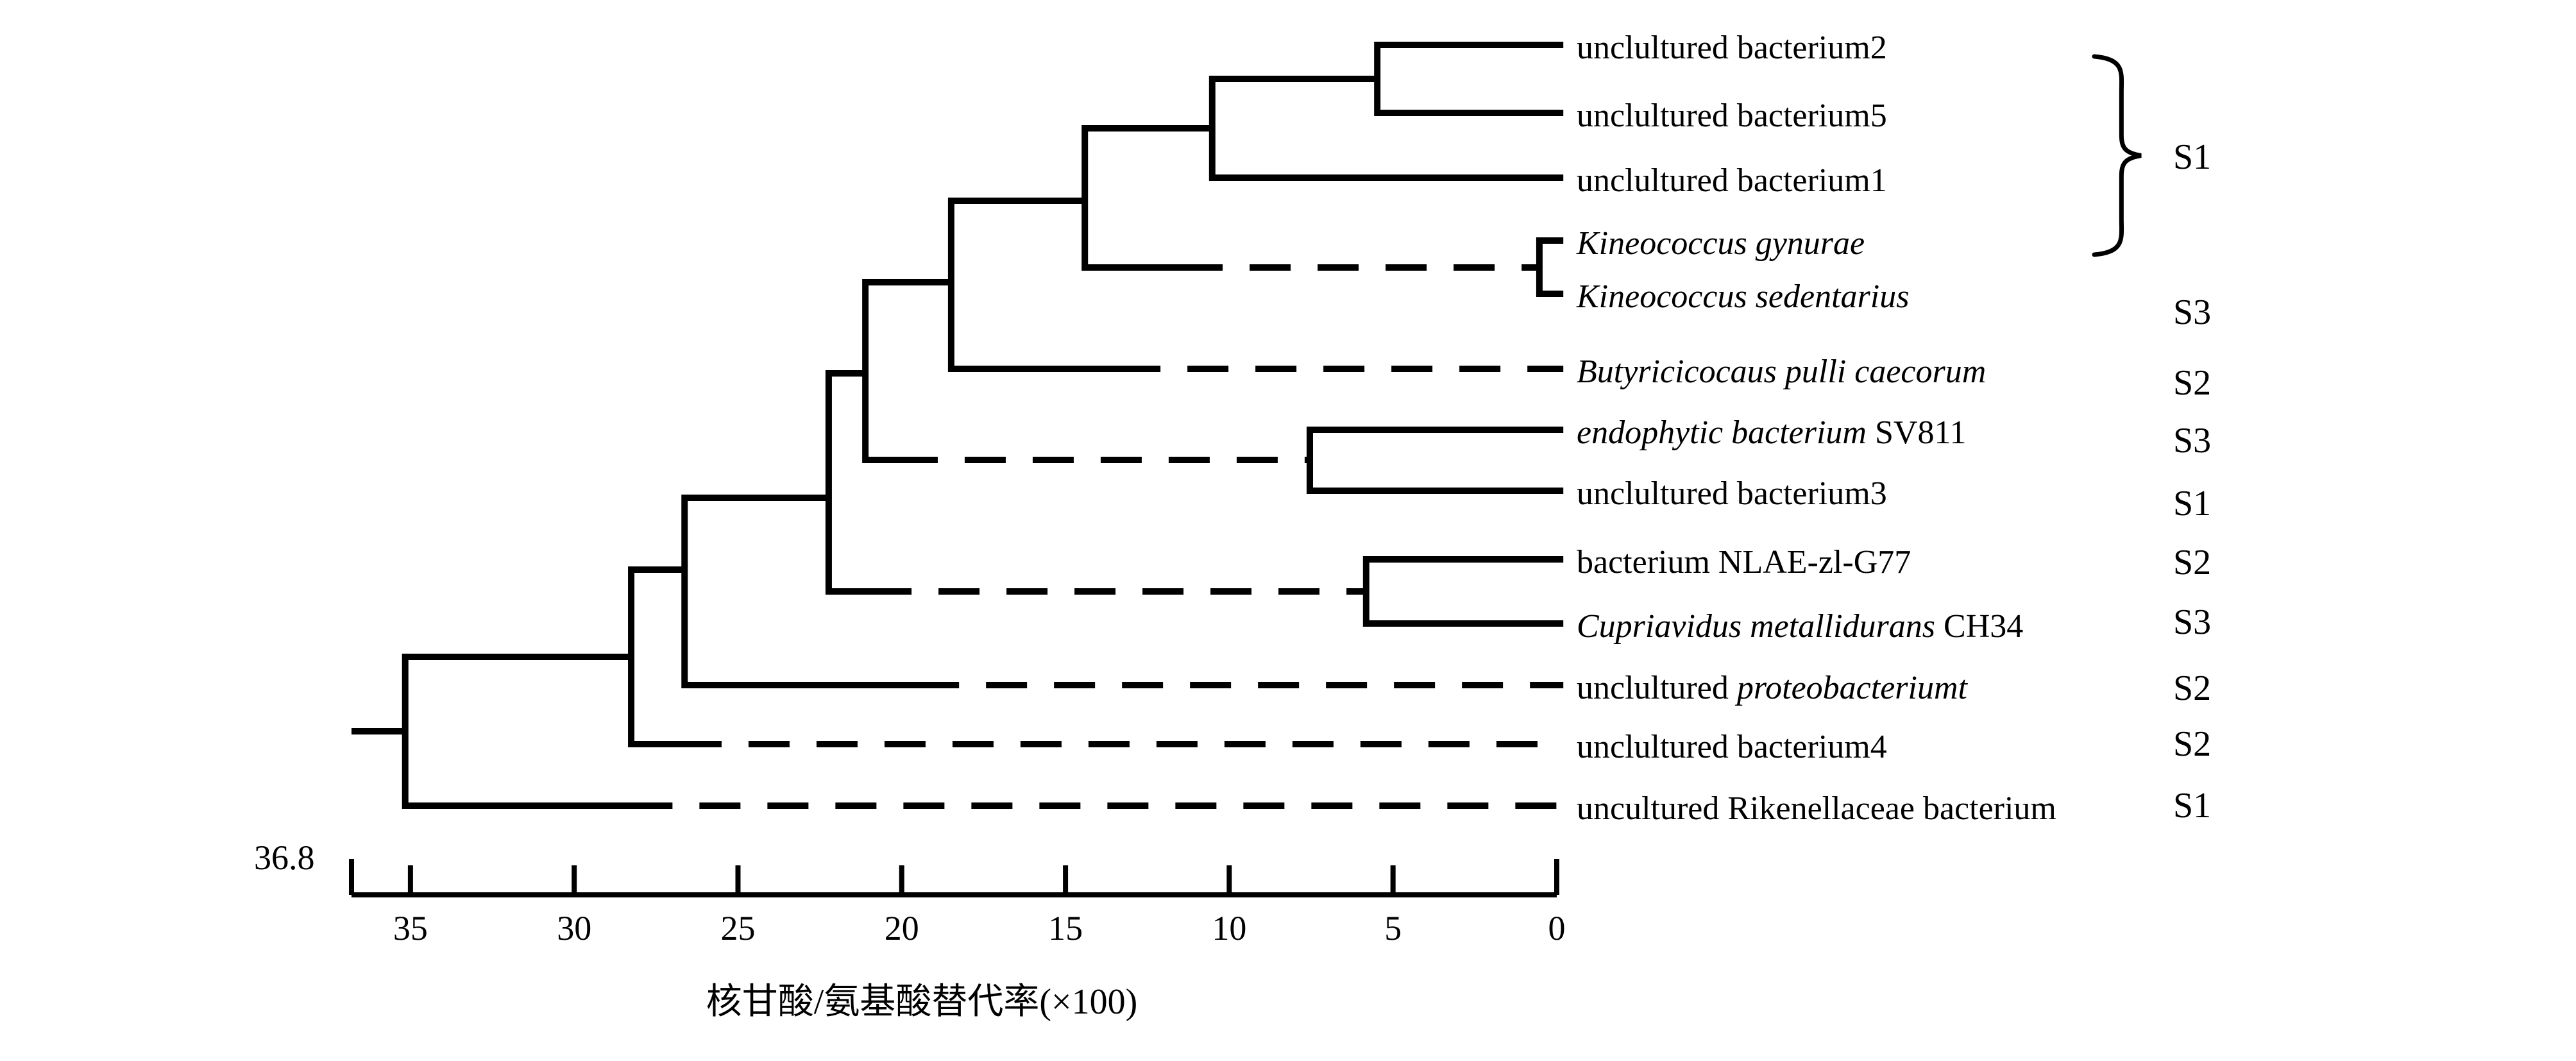  Describe the element at coordinates (2192, 688) in the screenshot. I see `group-label-proteo: S2` at that location.